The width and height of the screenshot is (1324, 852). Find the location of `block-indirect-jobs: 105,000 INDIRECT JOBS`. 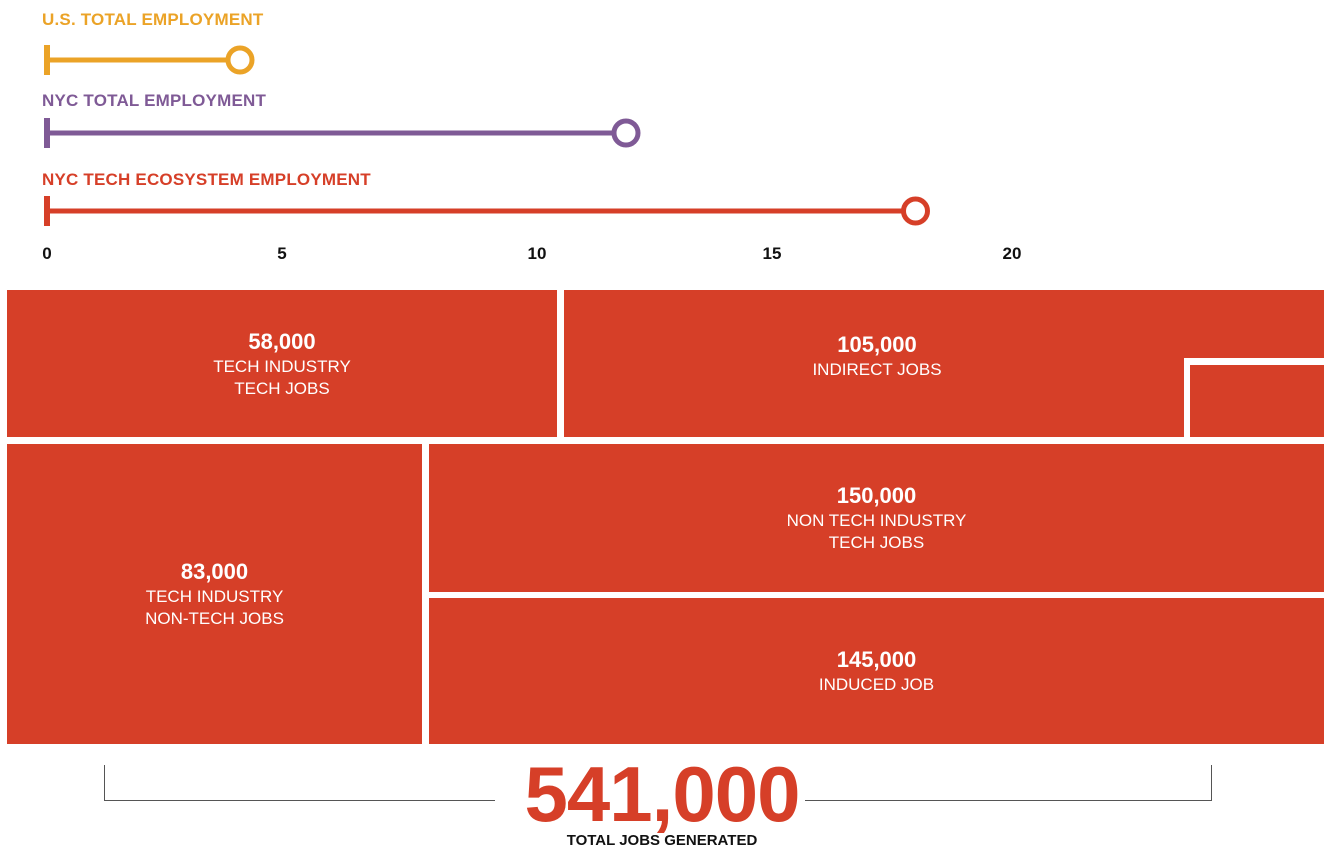

block-indirect-jobs: 105,000 INDIRECT JOBS is located at coordinates (877, 363).